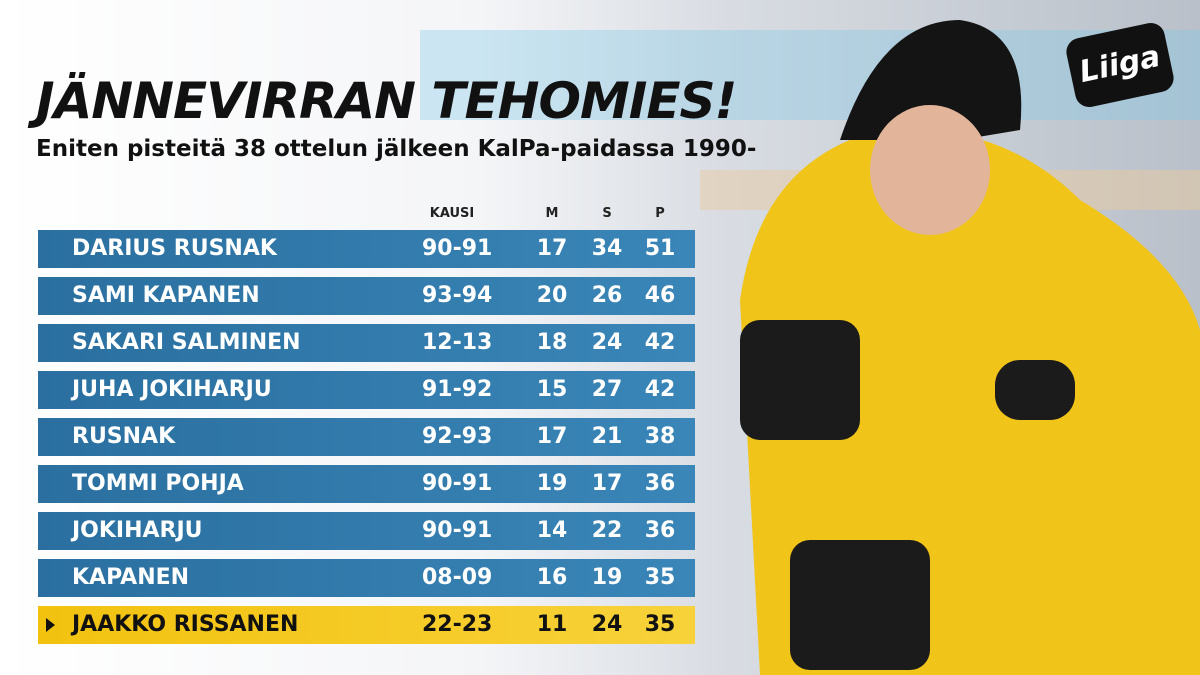 Image resolution: width=1200 pixels, height=675 pixels. What do you see at coordinates (50, 625) in the screenshot?
I see `row-marker` at bounding box center [50, 625].